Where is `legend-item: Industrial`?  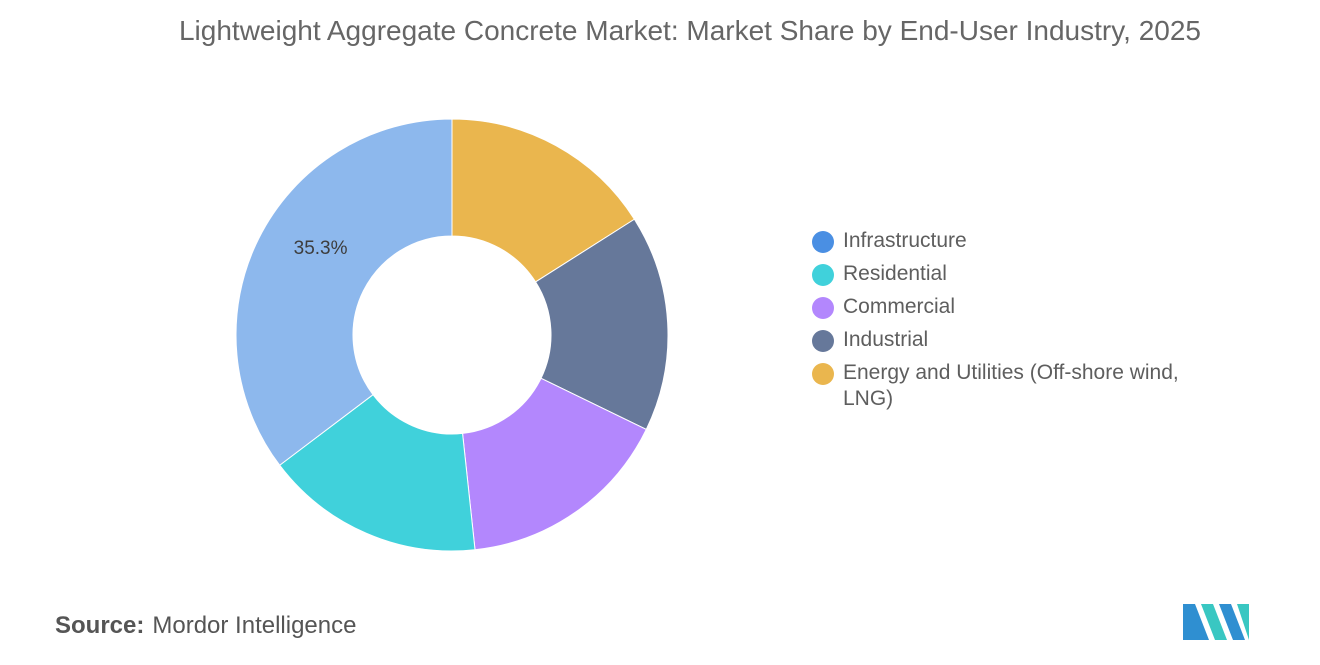 legend-item: Industrial is located at coordinates (1022, 340).